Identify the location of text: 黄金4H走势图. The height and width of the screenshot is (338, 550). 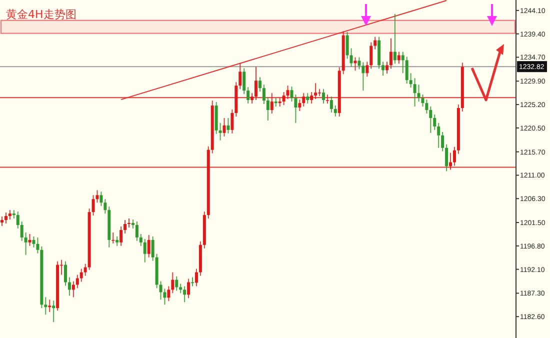
(41, 14).